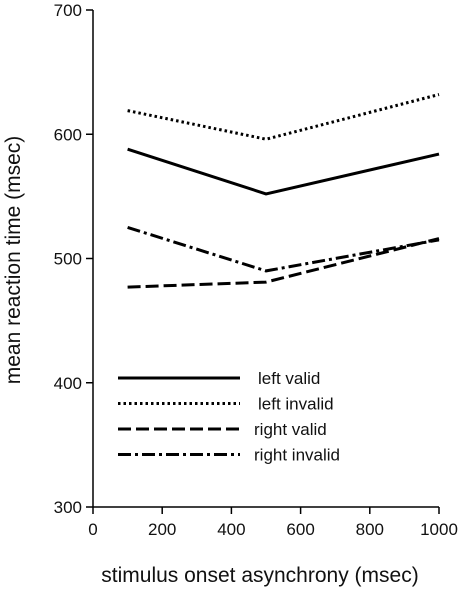  What do you see at coordinates (283, 117) in the screenshot?
I see `series-line-left-invalid` at bounding box center [283, 117].